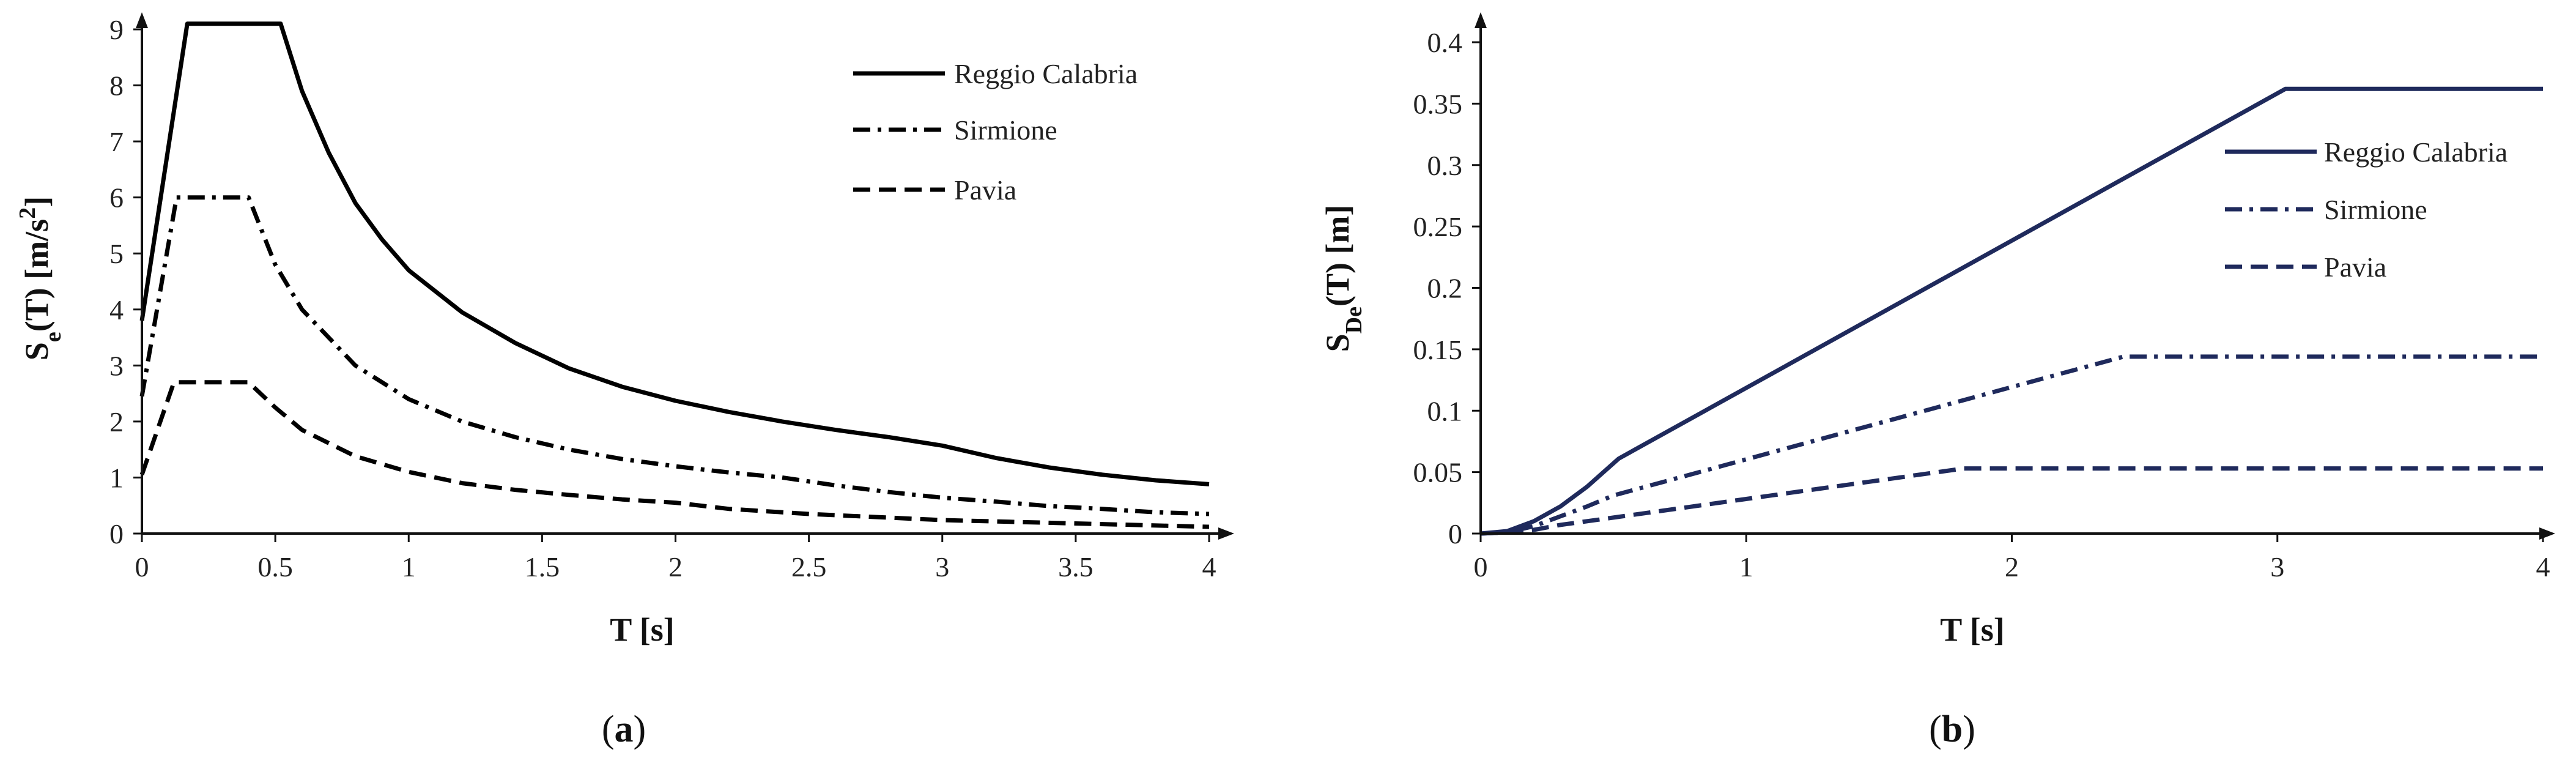  Describe the element at coordinates (116, 86) in the screenshot. I see `y-tick-label-a: 8` at that location.